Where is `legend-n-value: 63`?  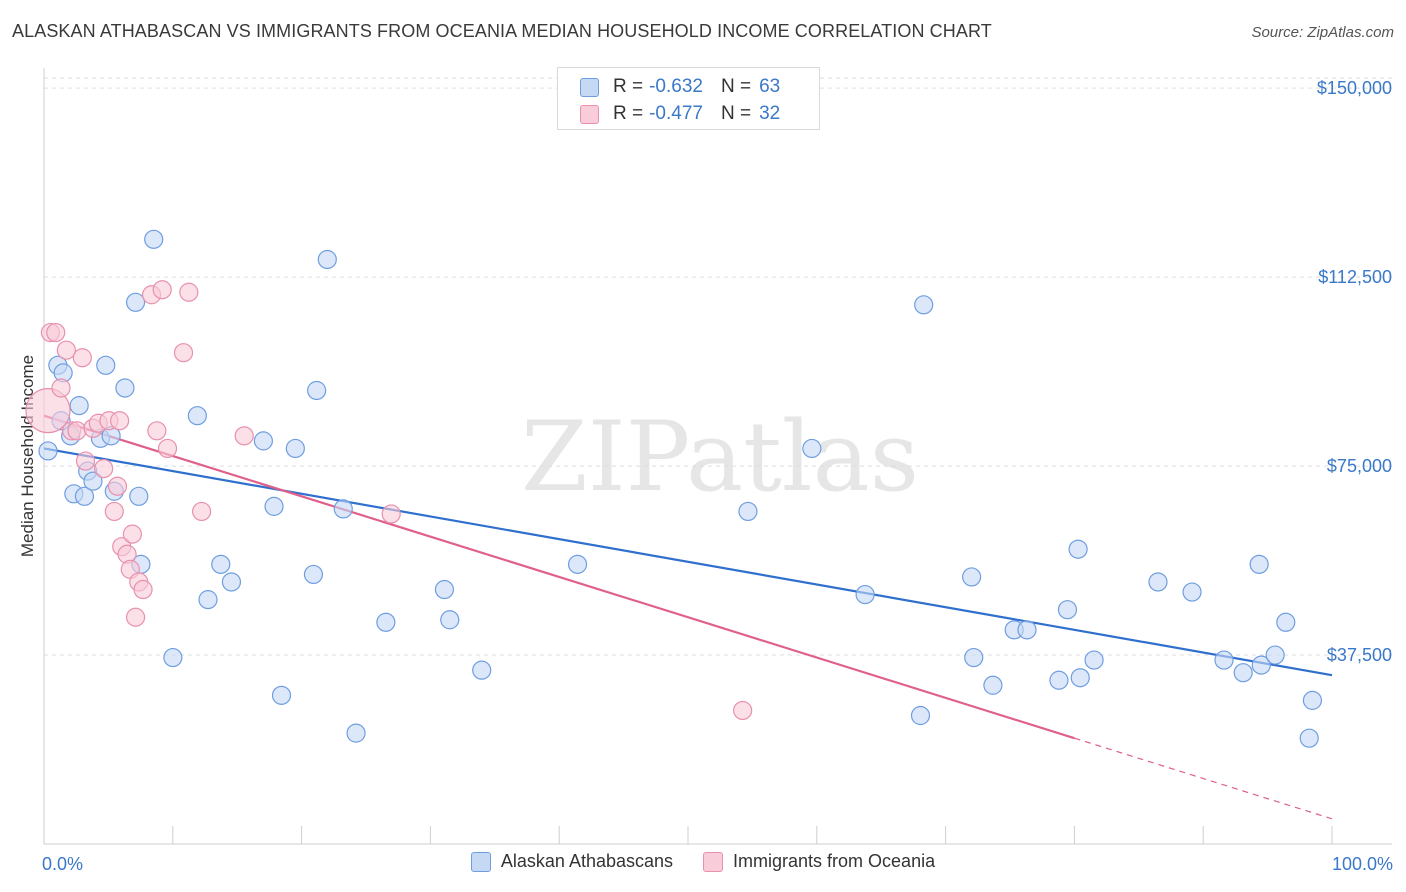
legend-n-value: 63 is located at coordinates (770, 86).